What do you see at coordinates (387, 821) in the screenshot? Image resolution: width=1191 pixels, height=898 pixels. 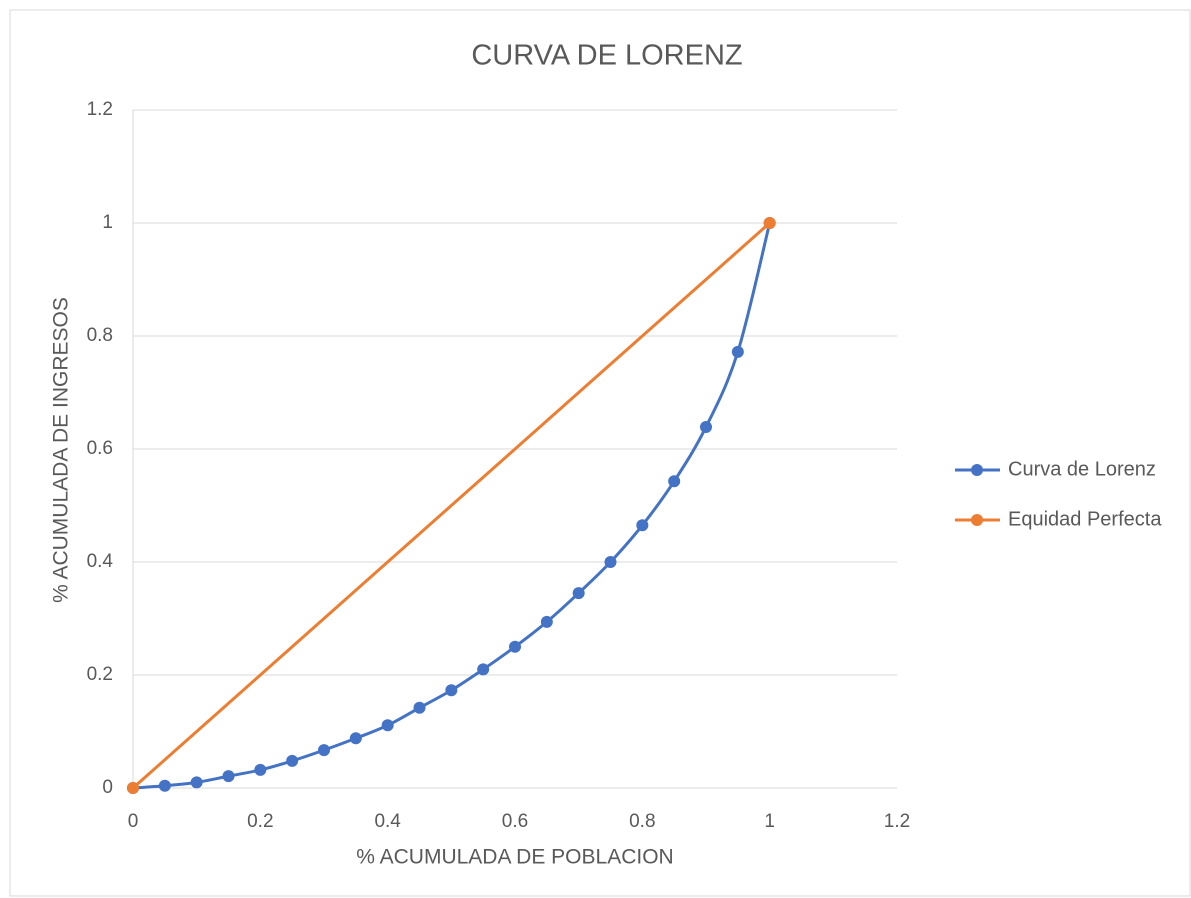 I see `x-tick-label: 0.4` at bounding box center [387, 821].